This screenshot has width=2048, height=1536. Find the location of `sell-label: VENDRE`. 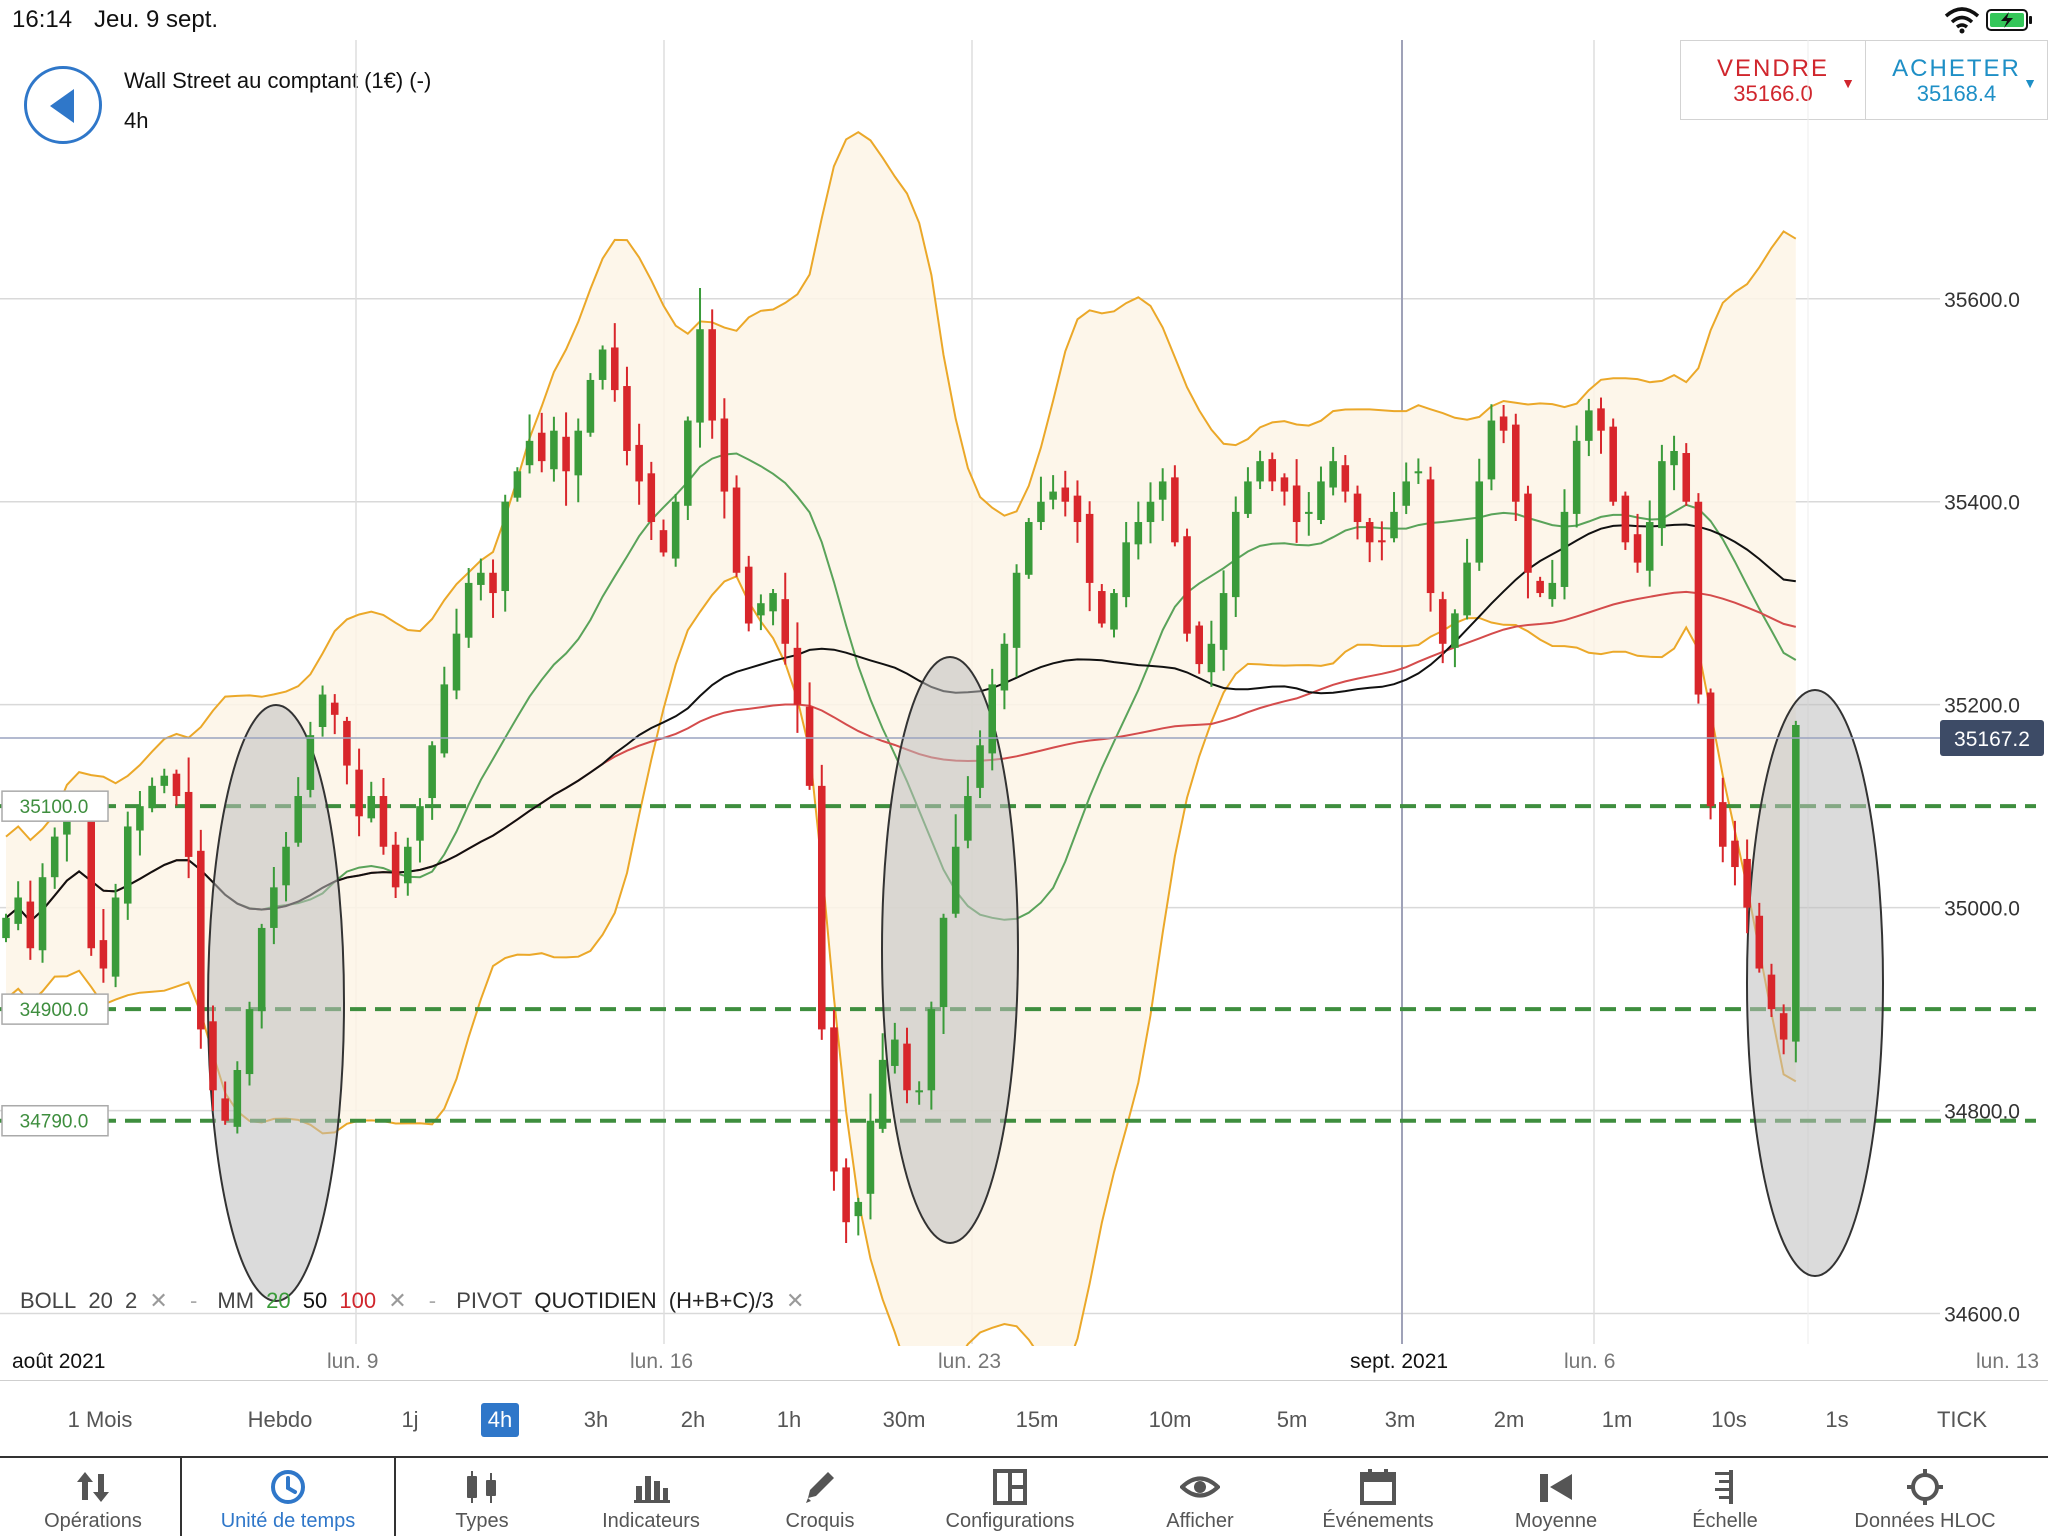

sell-label: VENDRE is located at coordinates (1773, 68).